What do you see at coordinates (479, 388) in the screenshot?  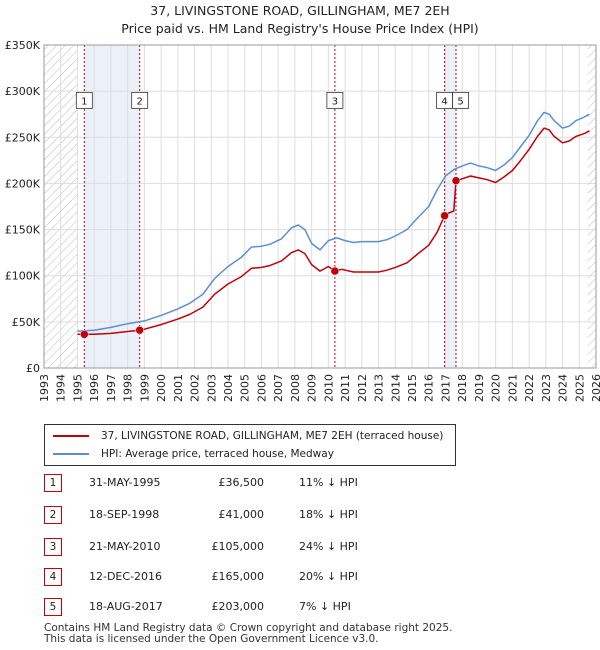 I see `x-tick-label: 2019` at bounding box center [479, 388].